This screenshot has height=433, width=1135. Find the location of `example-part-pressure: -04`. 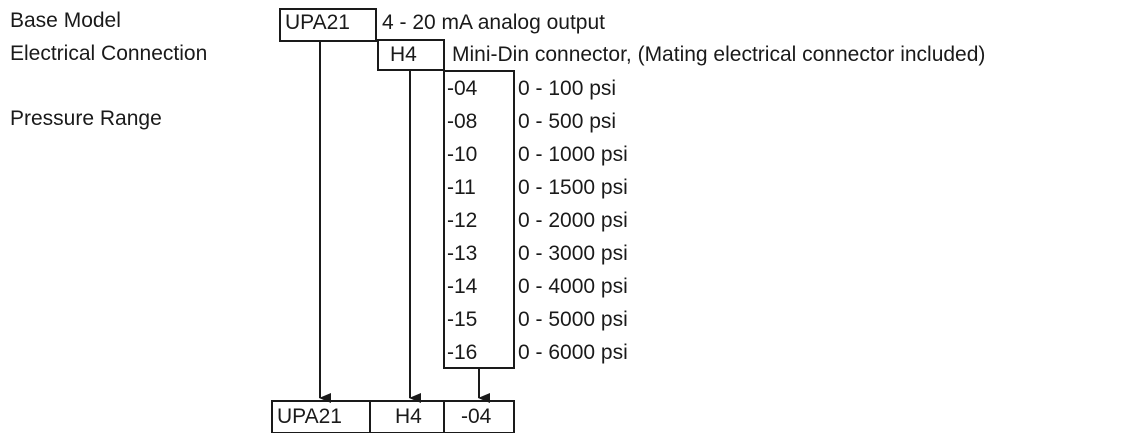

example-part-pressure: -04 is located at coordinates (476, 416).